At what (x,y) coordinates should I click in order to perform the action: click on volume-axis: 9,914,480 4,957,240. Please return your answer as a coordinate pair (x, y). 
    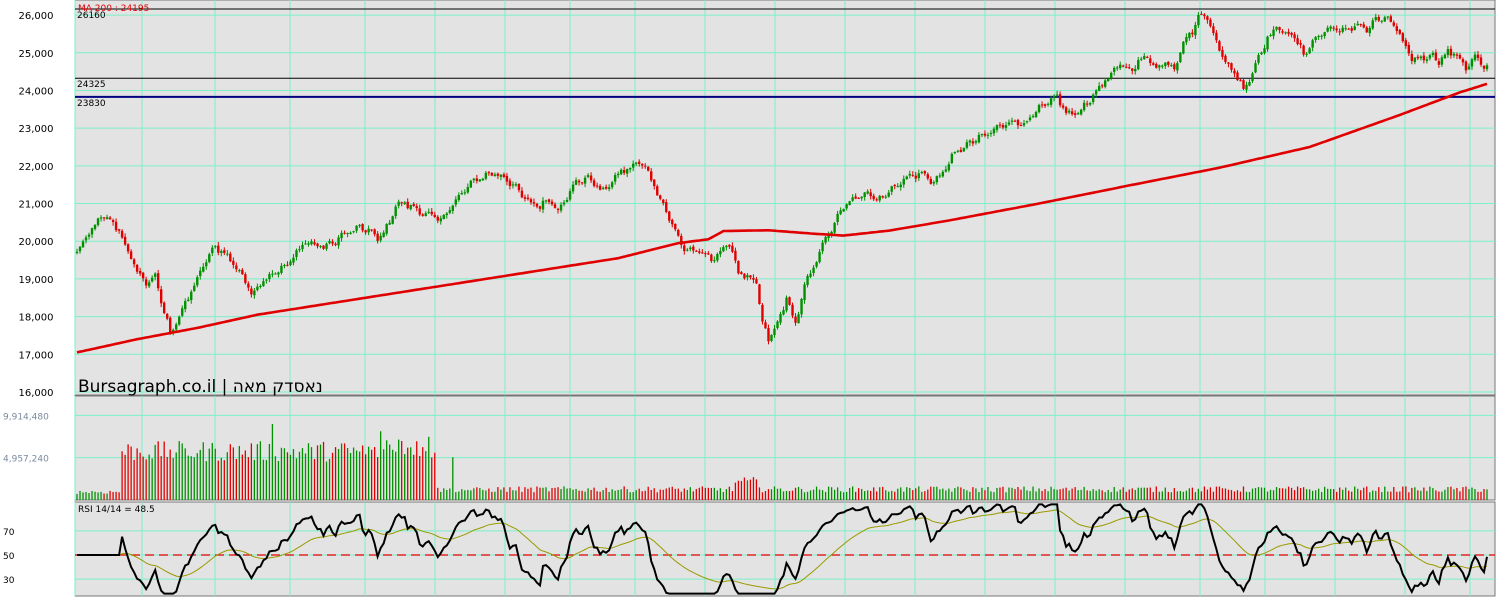
    Looking at the image, I should click on (26, 438).